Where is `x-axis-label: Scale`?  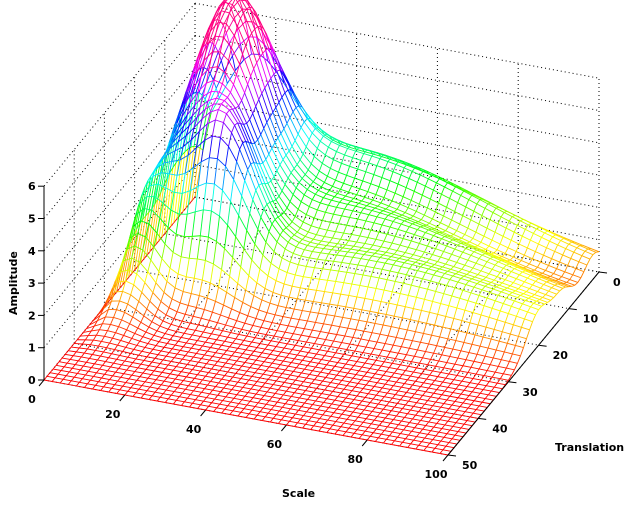 x-axis-label: Scale is located at coordinates (298, 493).